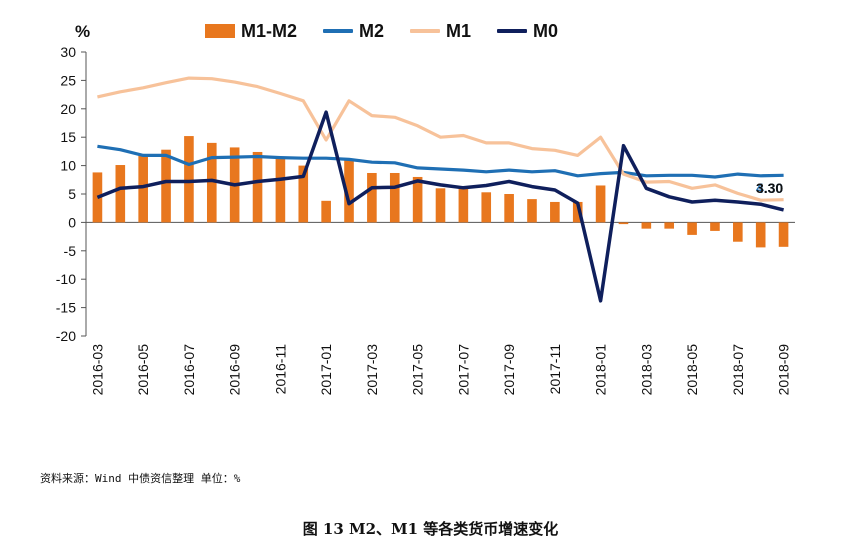  Describe the element at coordinates (692, 370) in the screenshot. I see `x-tick-label: 2018-05` at that location.